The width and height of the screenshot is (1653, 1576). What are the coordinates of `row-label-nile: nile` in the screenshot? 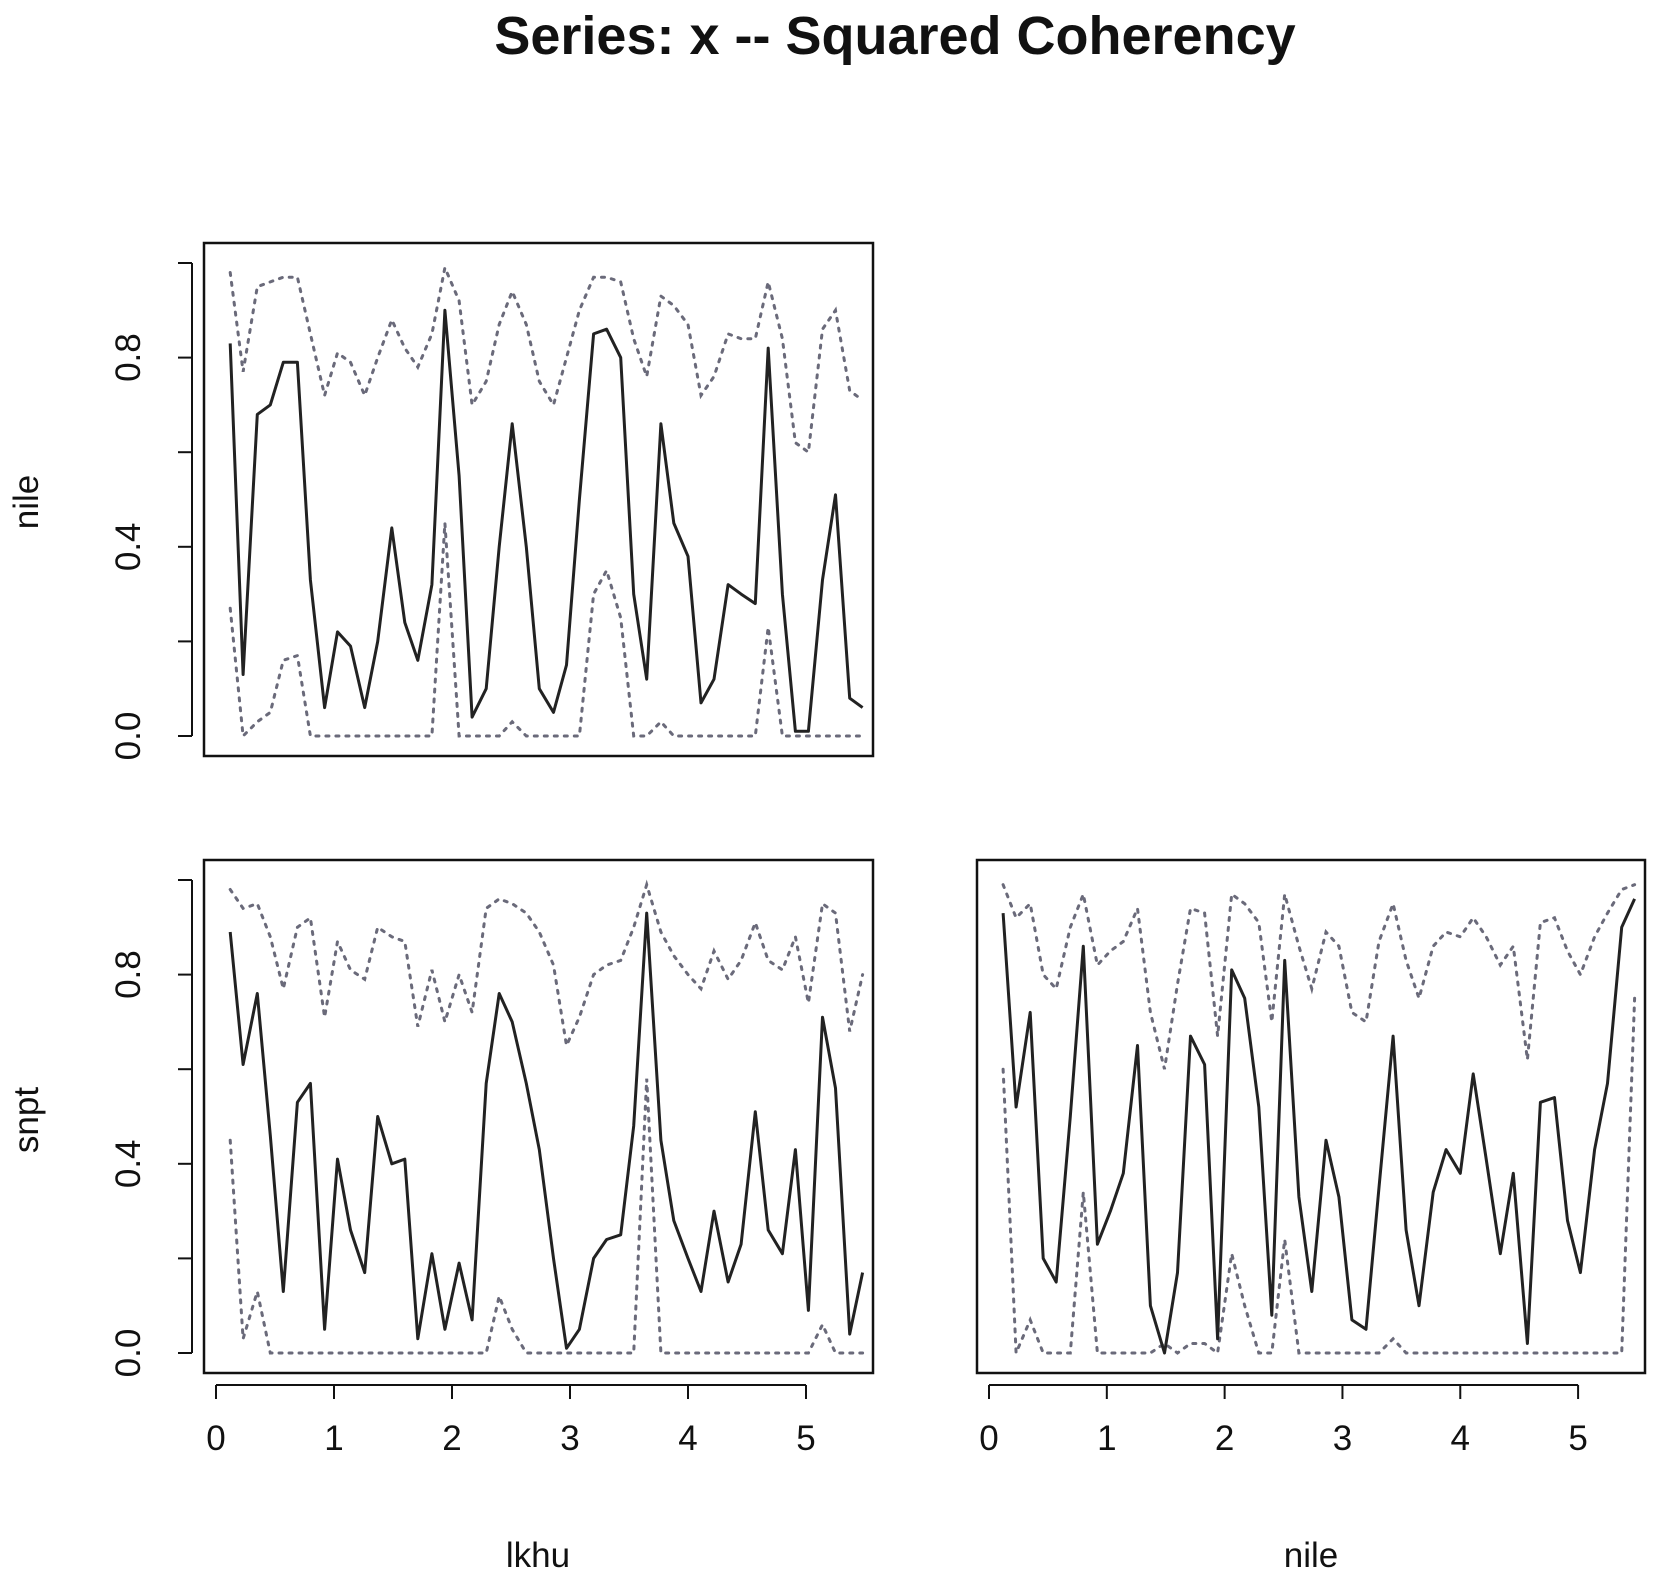 It's located at (26, 502).